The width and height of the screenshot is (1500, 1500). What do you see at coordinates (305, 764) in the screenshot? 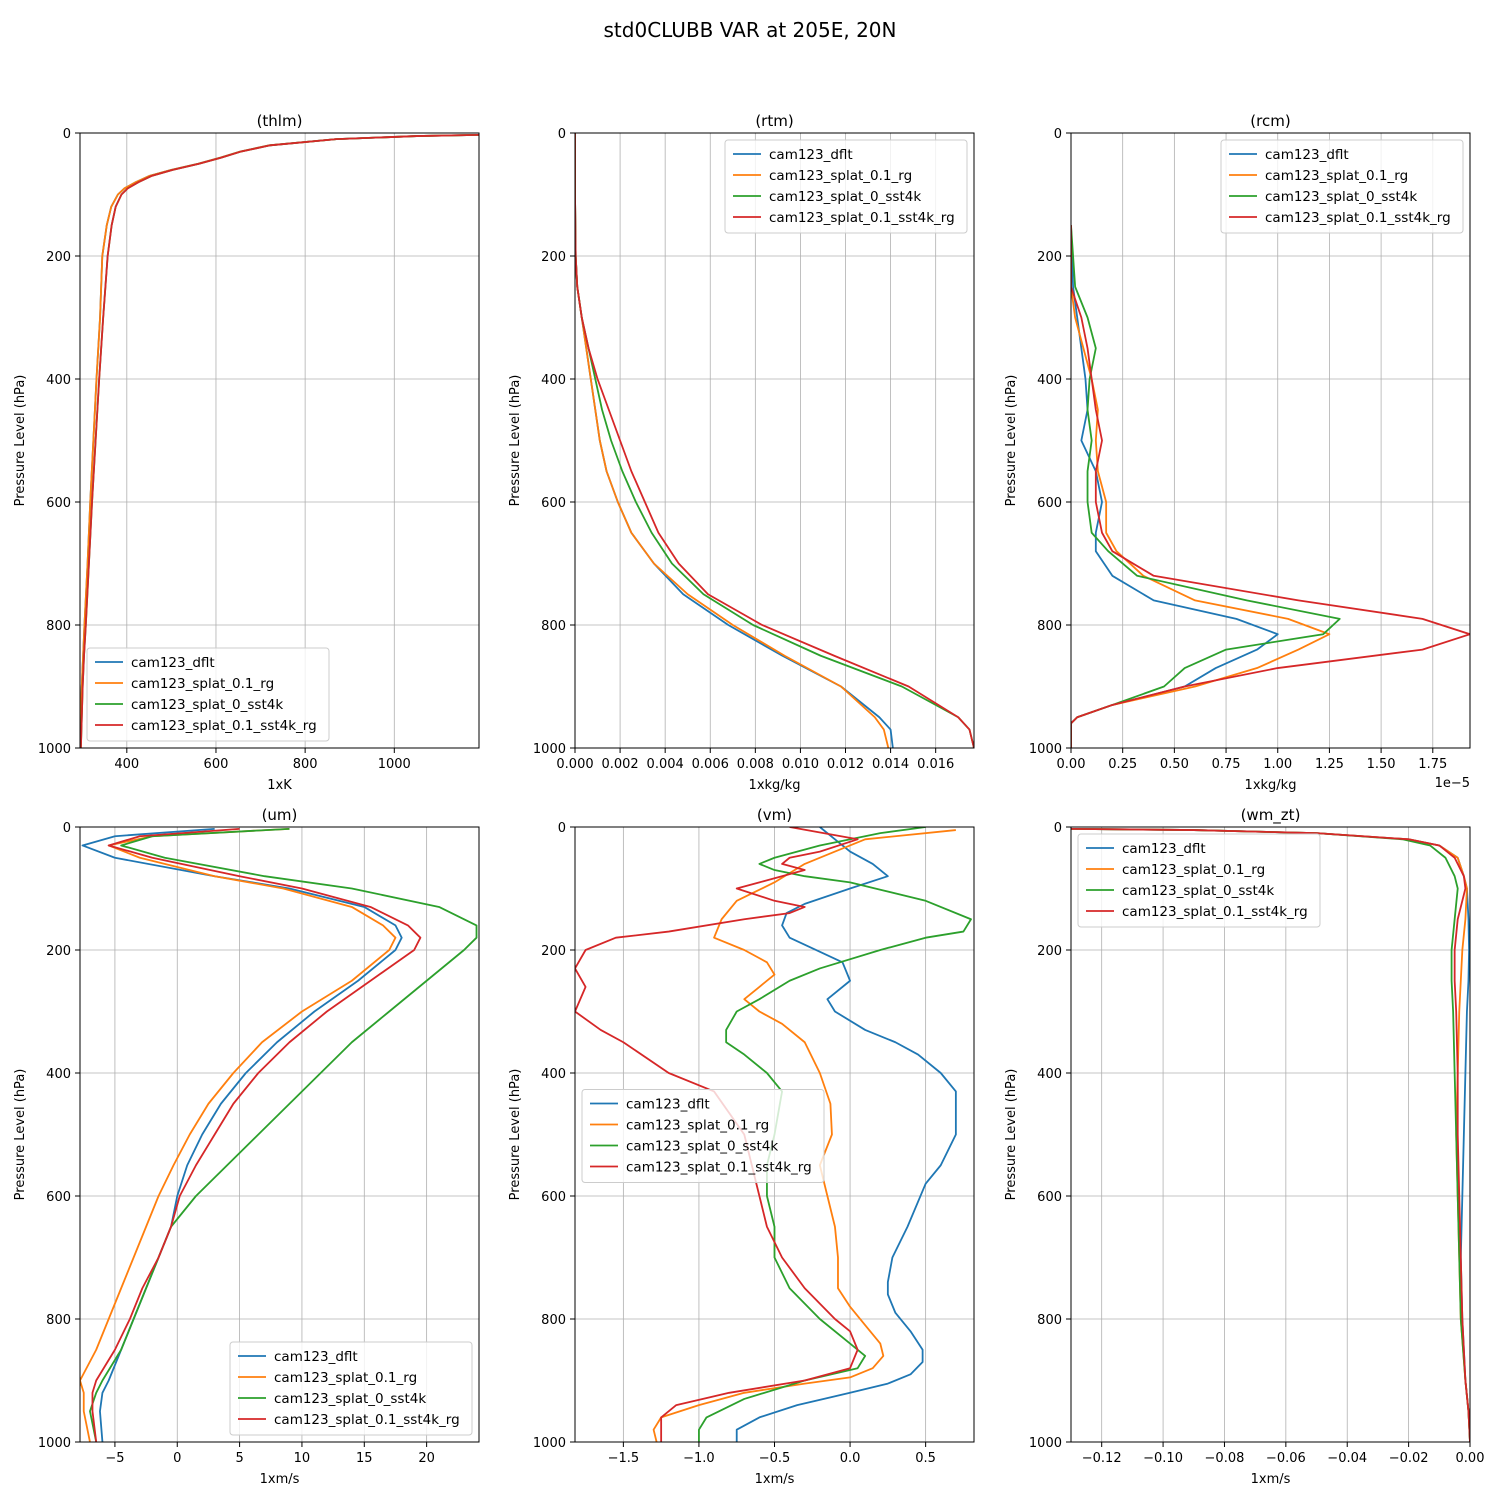
I see `x-tick-label: 800` at bounding box center [305, 764].